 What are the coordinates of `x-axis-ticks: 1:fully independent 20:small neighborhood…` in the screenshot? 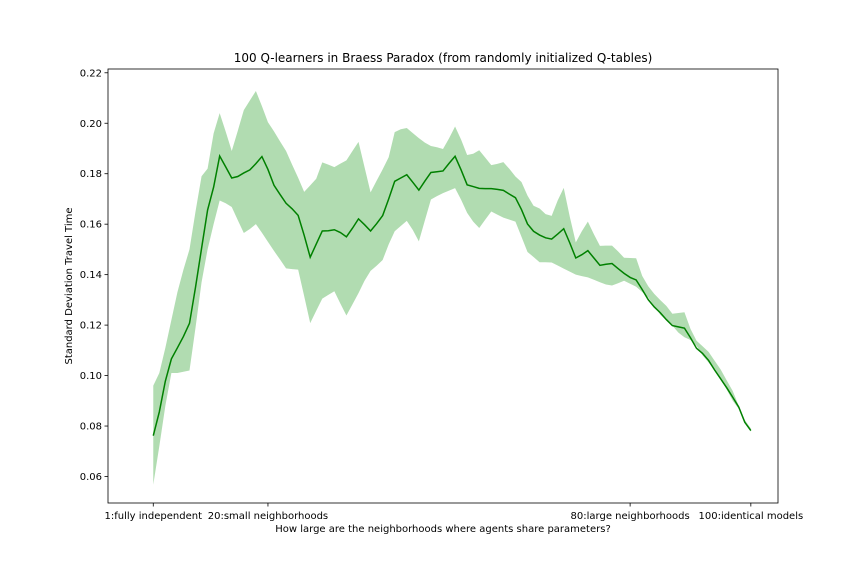 It's located at (454, 512).